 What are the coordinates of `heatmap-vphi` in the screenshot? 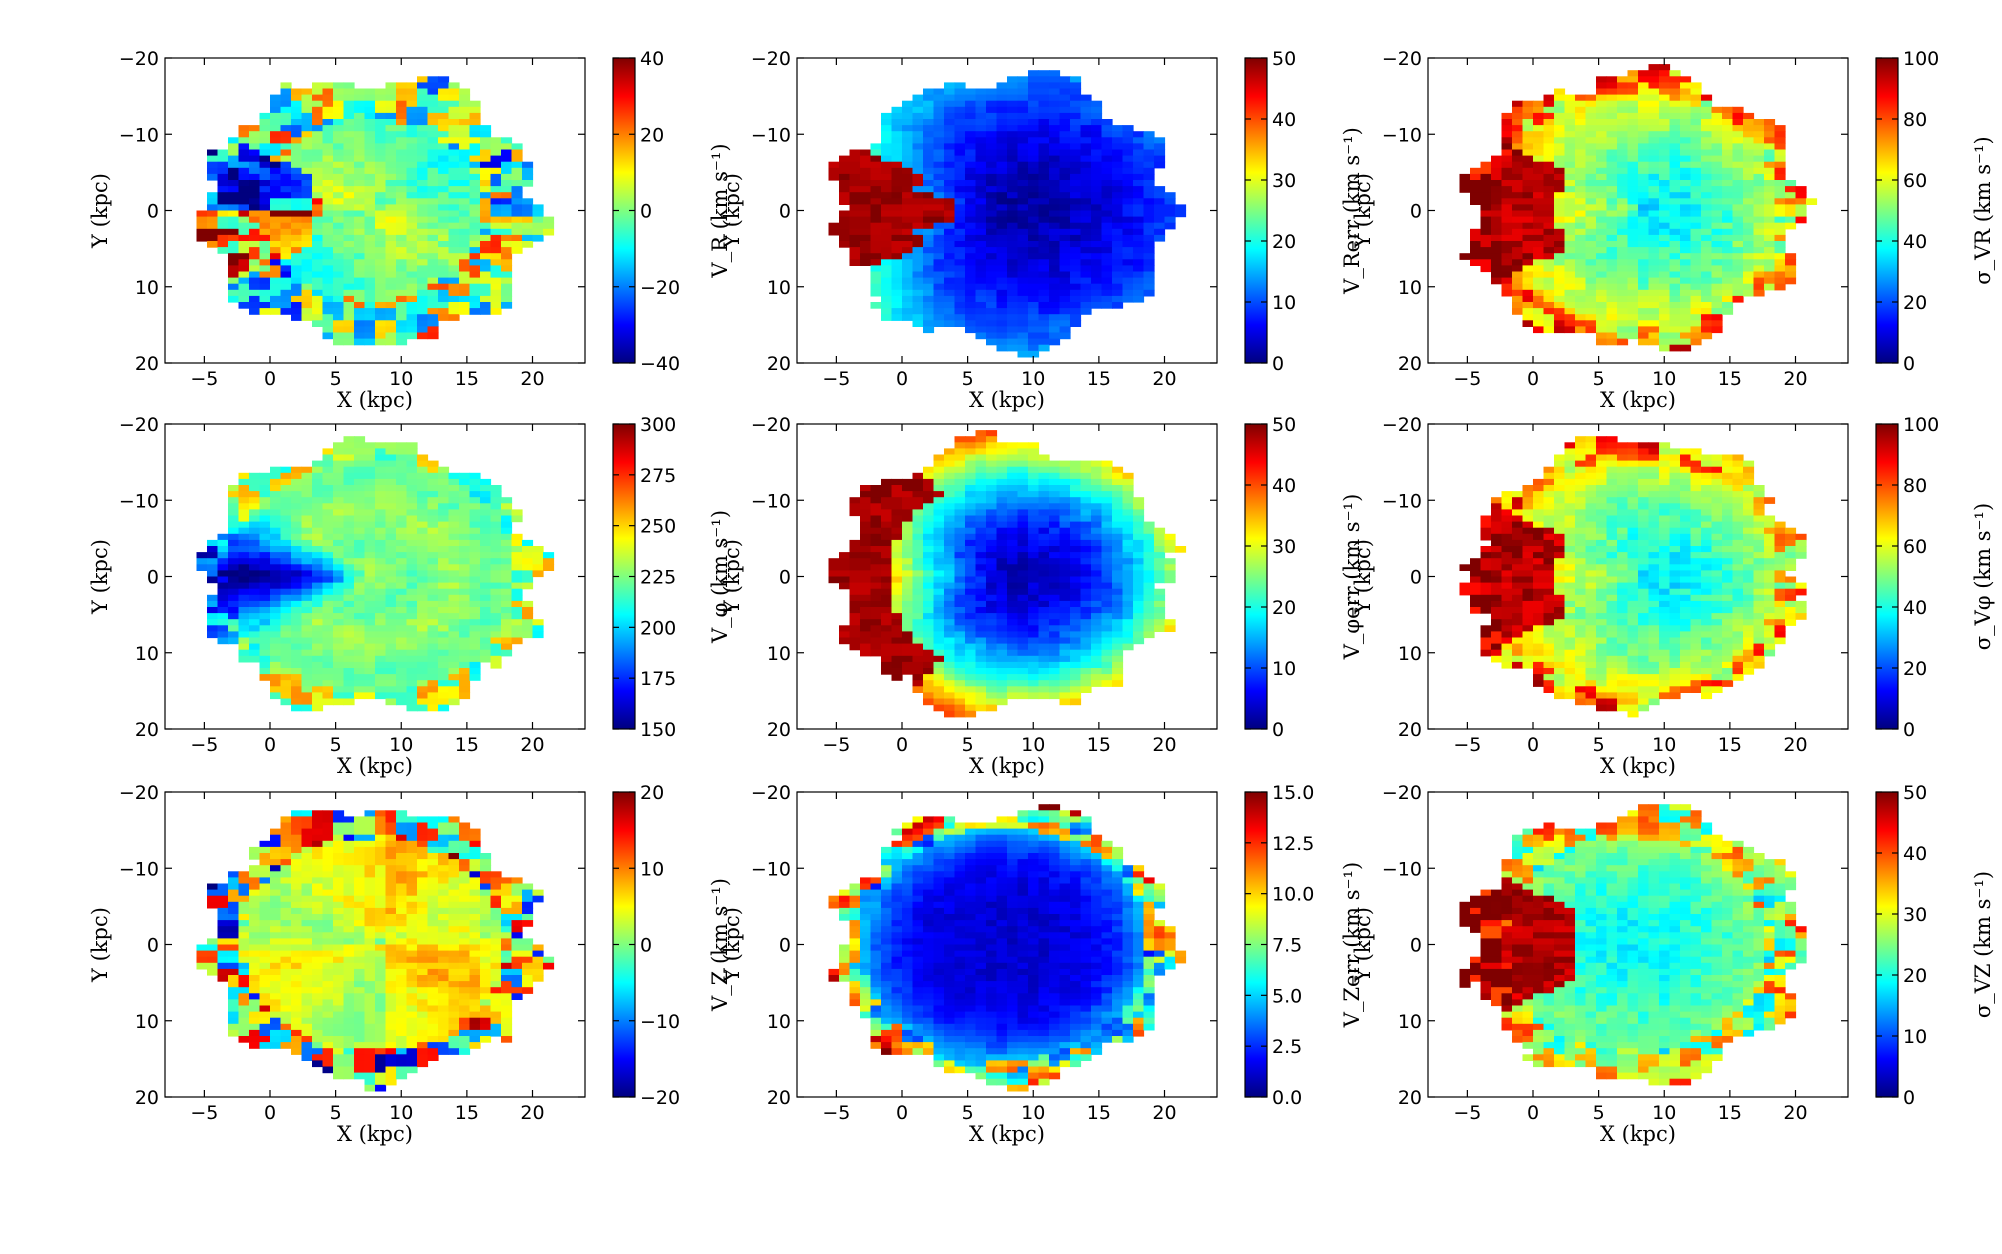 It's located at (375, 574).